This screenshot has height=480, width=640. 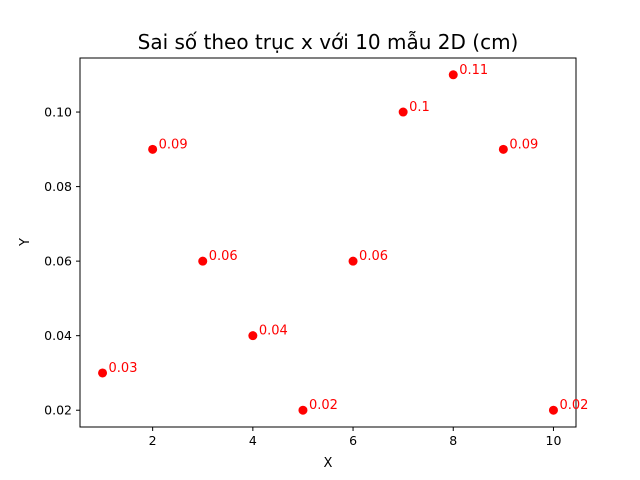 What do you see at coordinates (25, 242) in the screenshot?
I see `y-axis-label: Y` at bounding box center [25, 242].